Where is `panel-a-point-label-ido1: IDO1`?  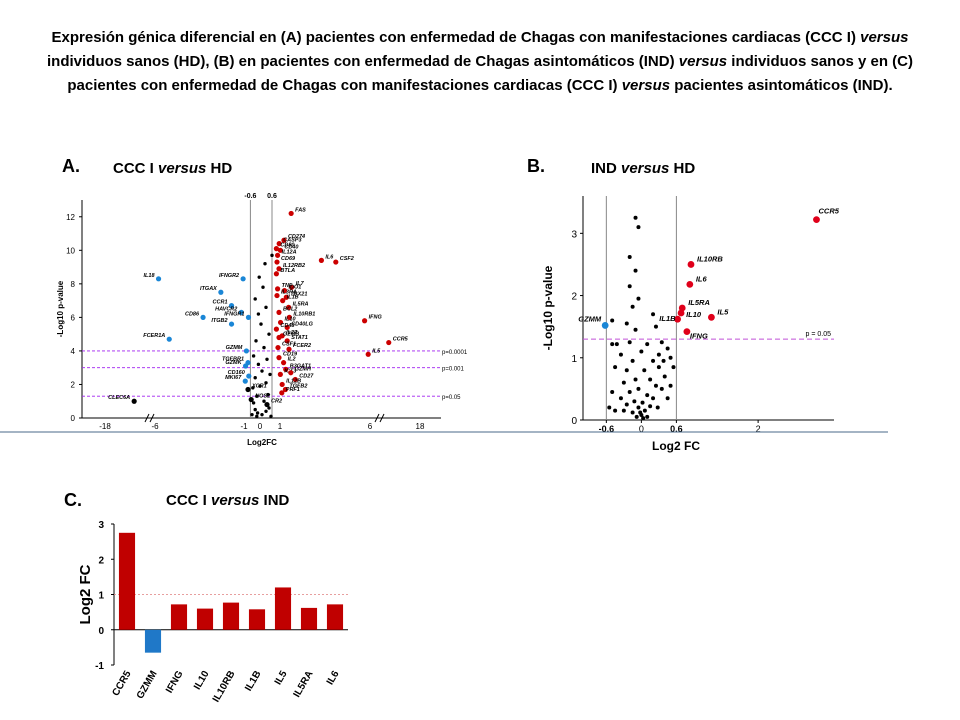 panel-a-point-label-ido1: IDO1 is located at coordinates (295, 288).